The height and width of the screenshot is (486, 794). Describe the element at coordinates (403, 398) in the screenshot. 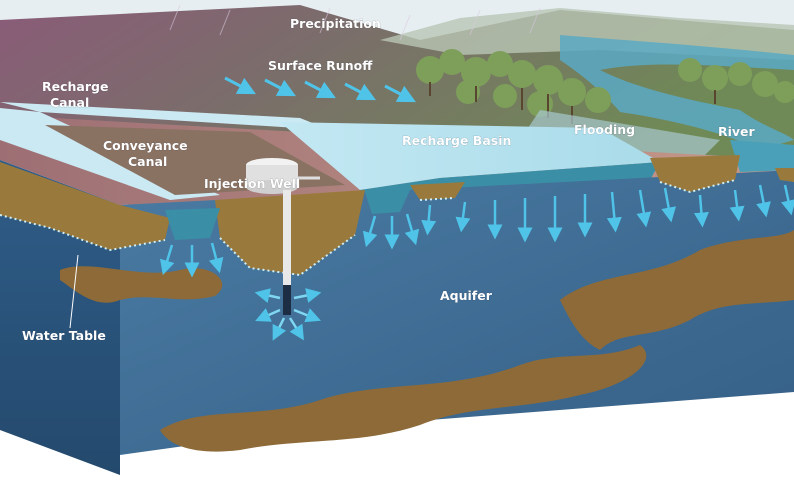

I see `clay-lens-lower` at that location.